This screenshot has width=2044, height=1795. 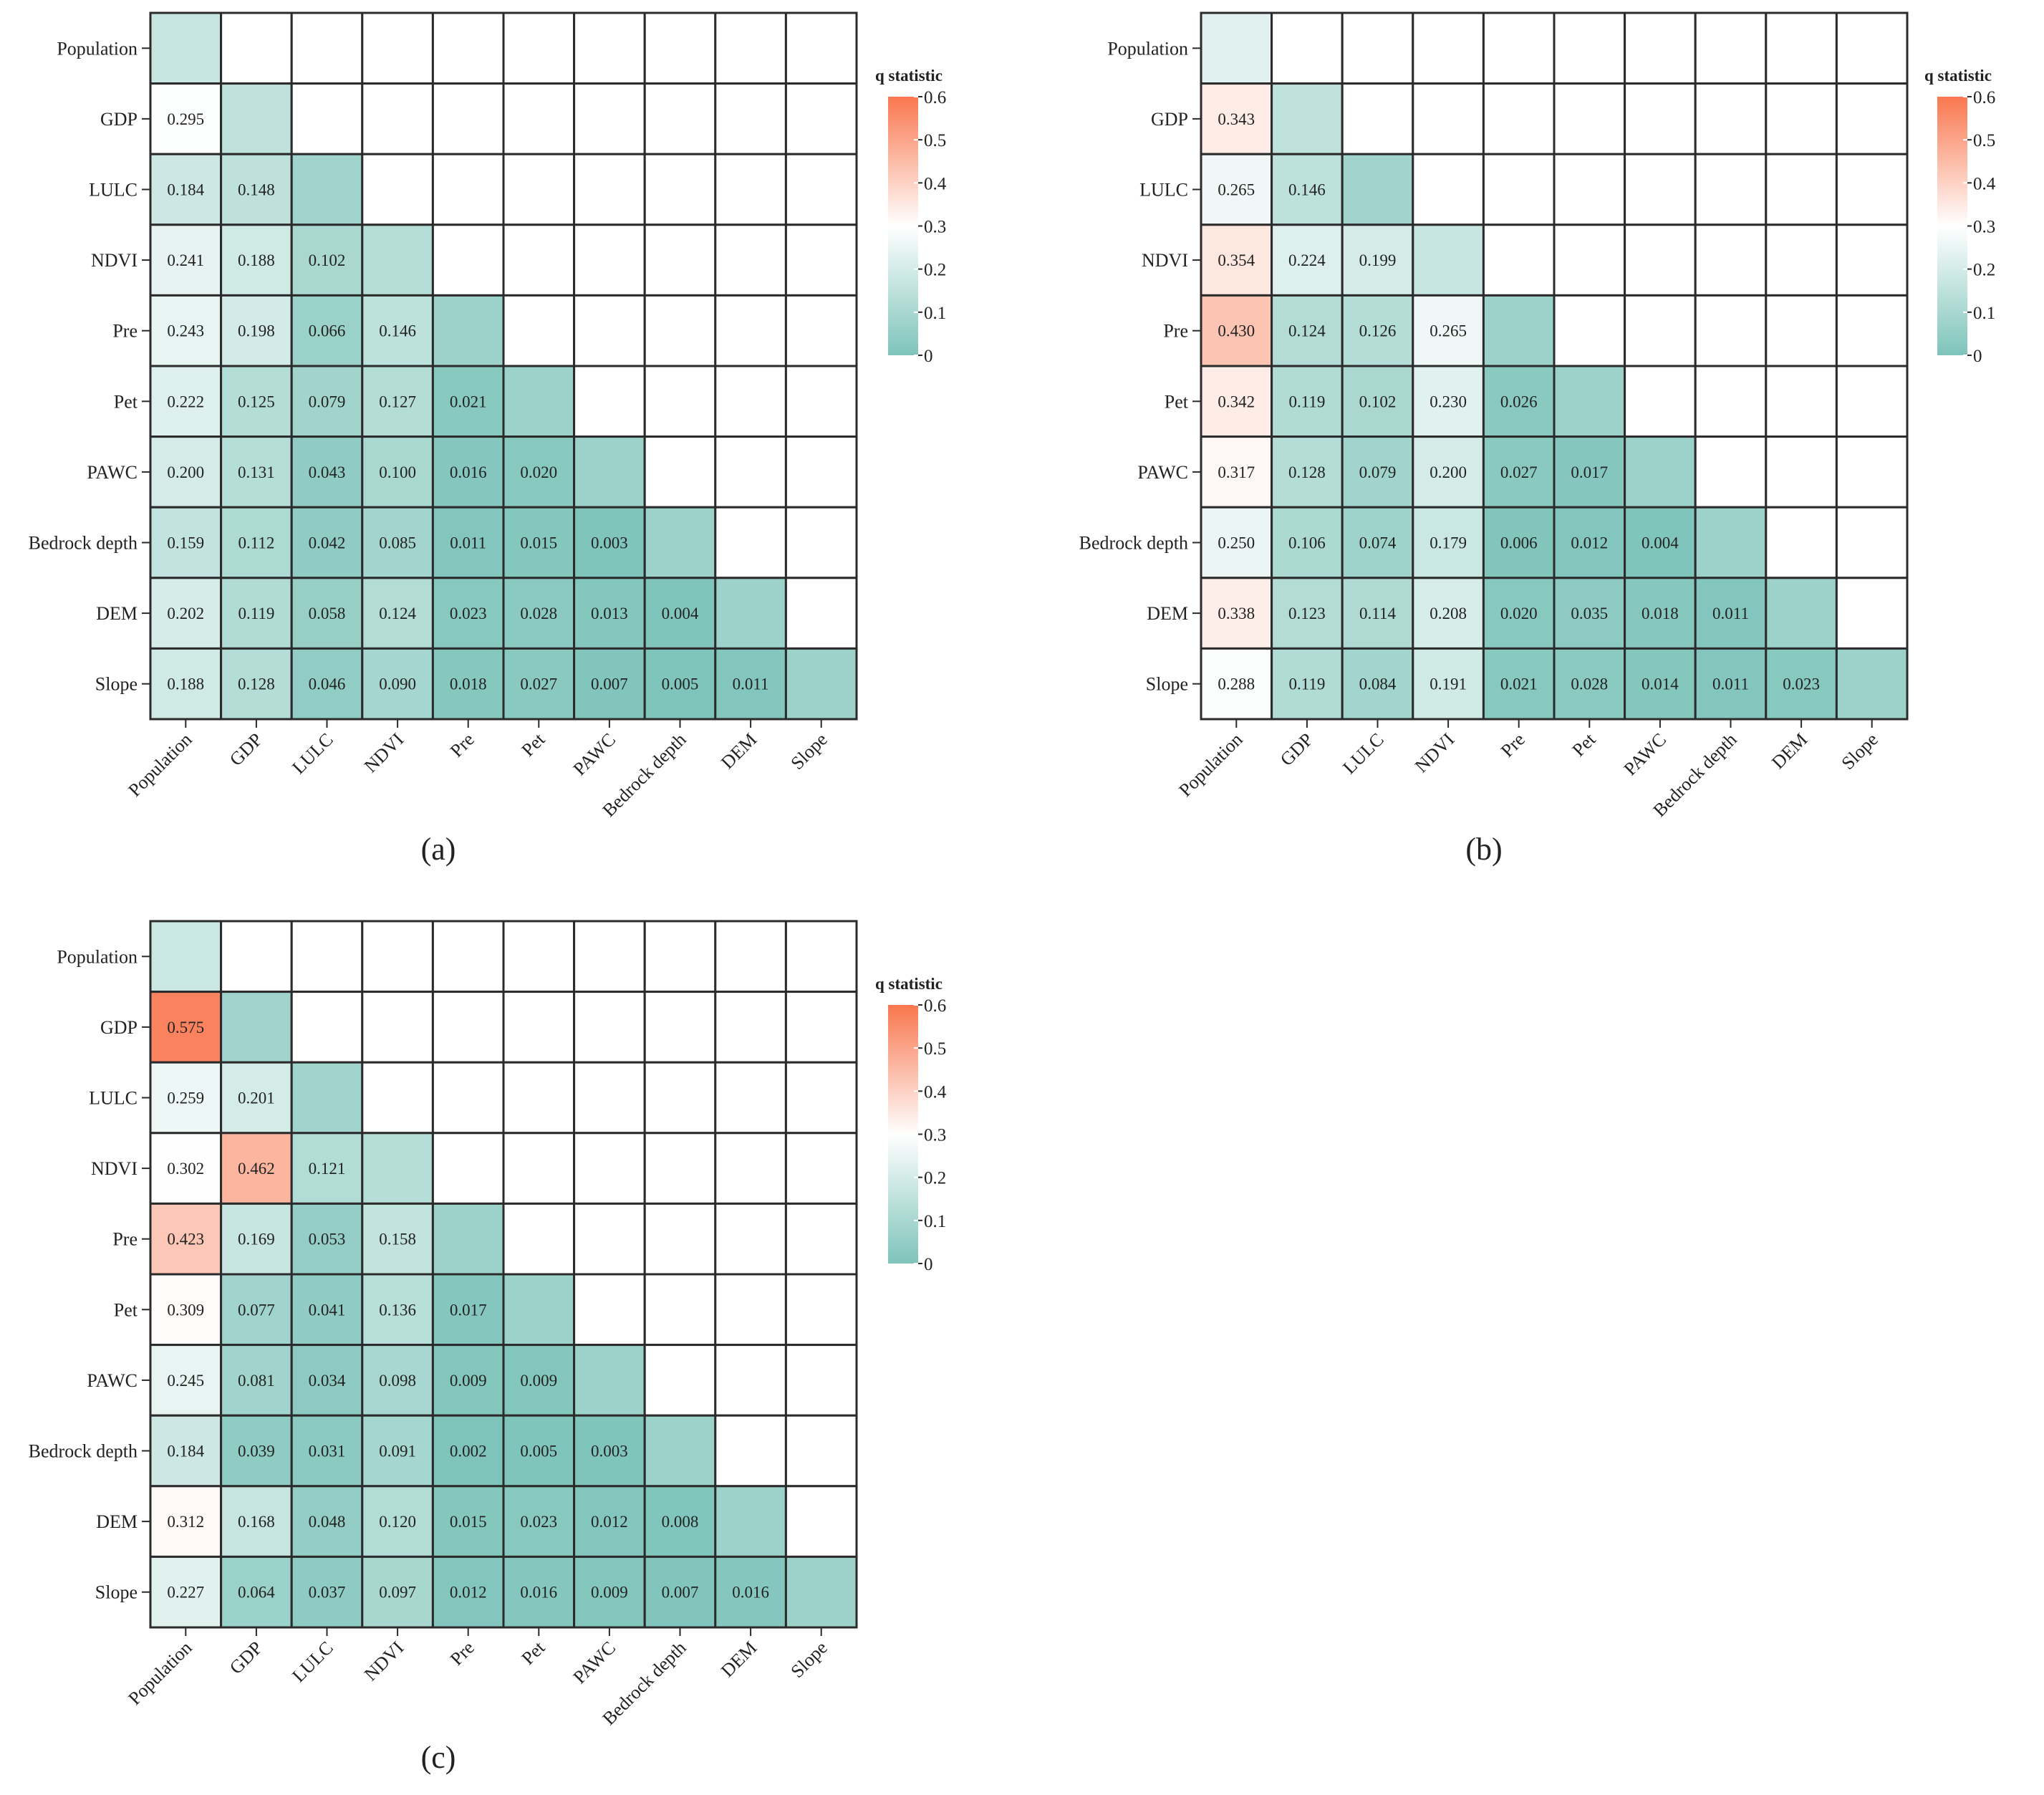 I want to click on cell-value-label: 0.012, so click(x=610, y=1522).